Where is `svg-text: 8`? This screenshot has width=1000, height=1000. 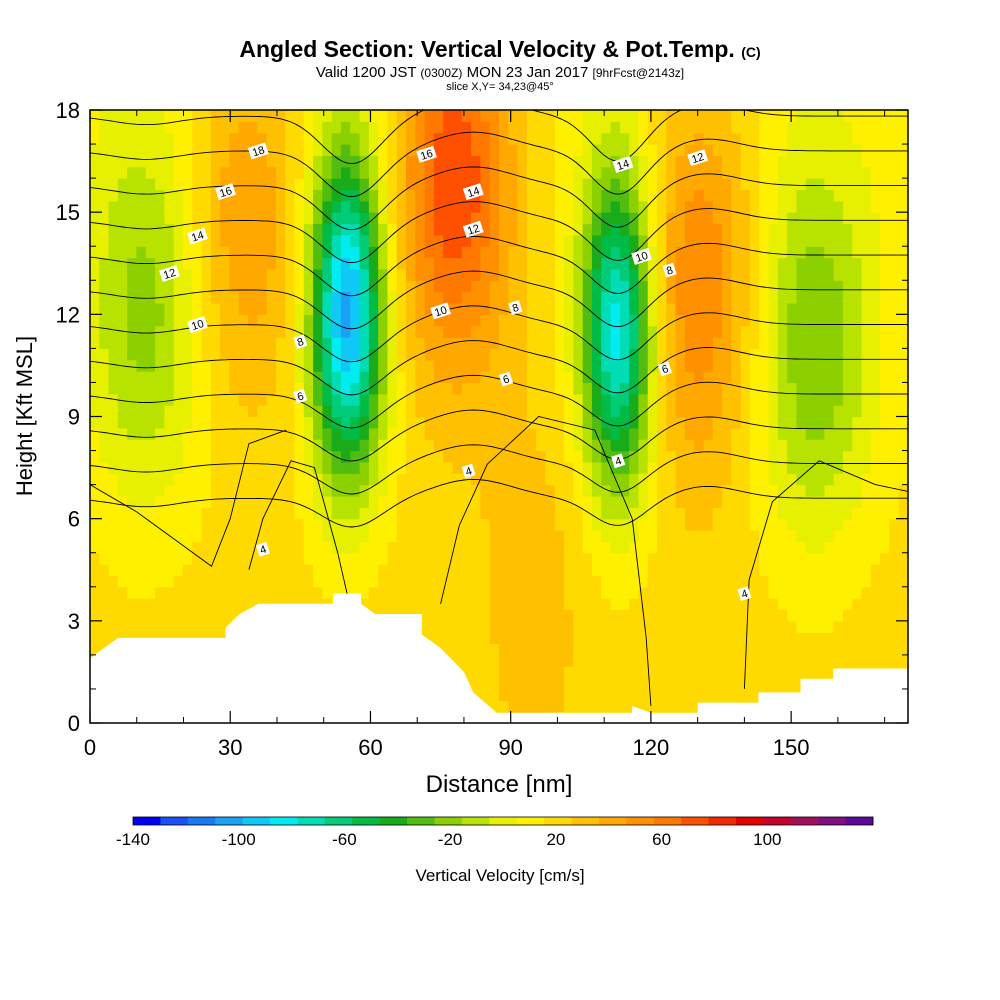 svg-text: 8 is located at coordinates (516, 308).